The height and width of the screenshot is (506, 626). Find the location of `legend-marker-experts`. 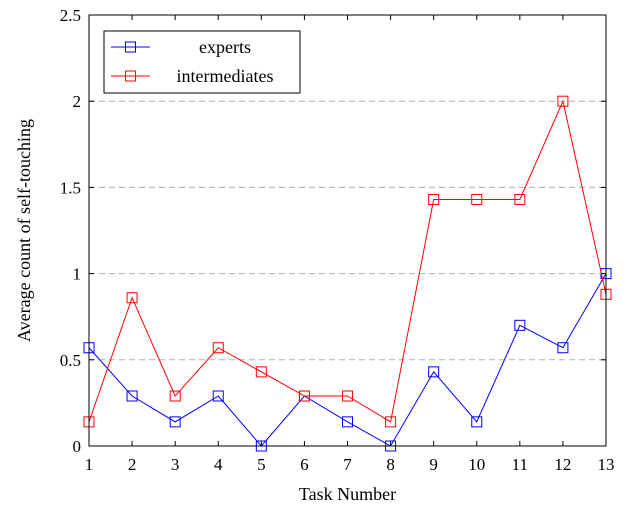

legend-marker-experts is located at coordinates (130, 47).